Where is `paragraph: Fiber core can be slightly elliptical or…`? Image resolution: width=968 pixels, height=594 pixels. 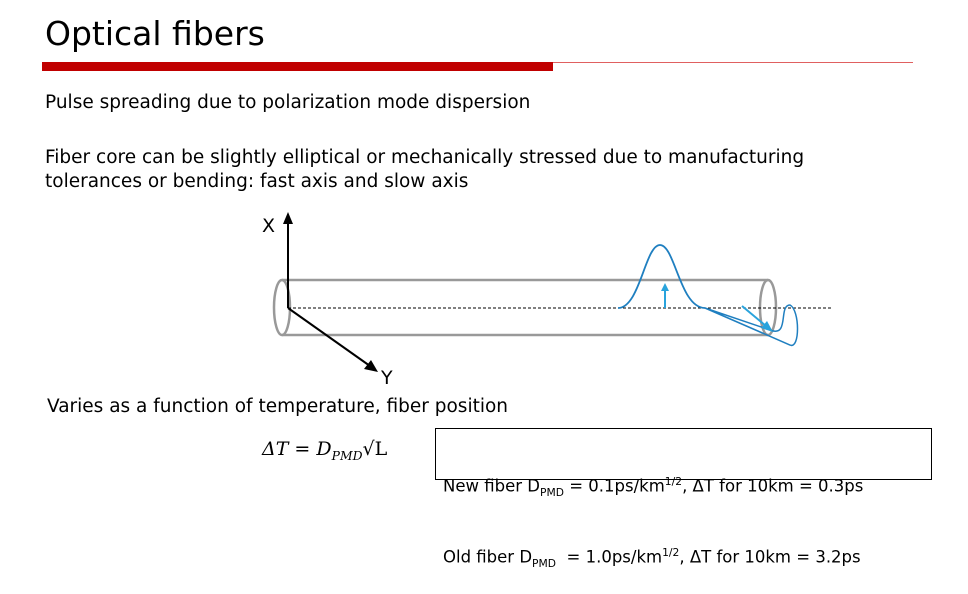
paragraph: Fiber core can be slightly elliptical or… is located at coordinates (424, 170).